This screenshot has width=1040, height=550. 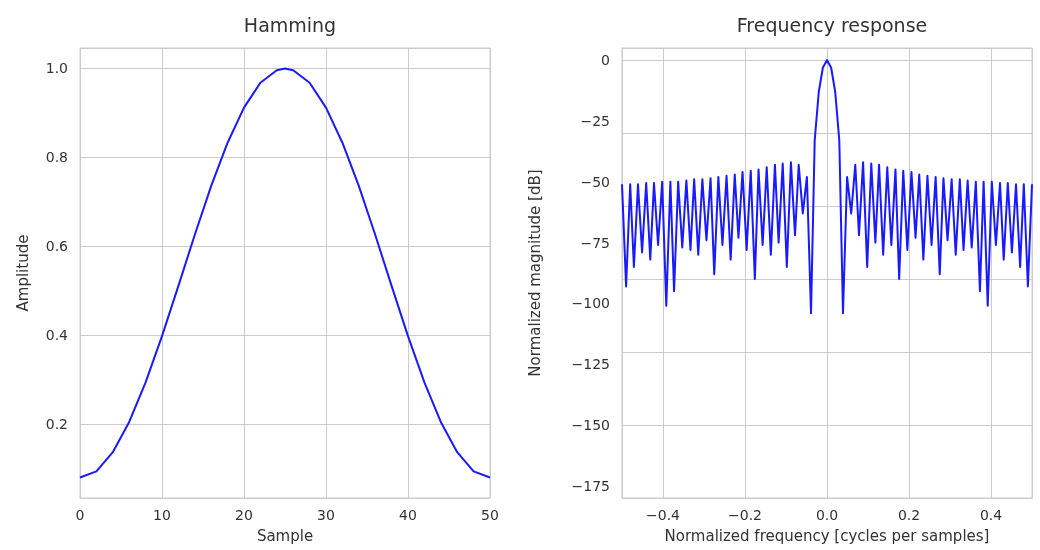 What do you see at coordinates (745, 515) in the screenshot?
I see `x-tick-label: −0.2` at bounding box center [745, 515].